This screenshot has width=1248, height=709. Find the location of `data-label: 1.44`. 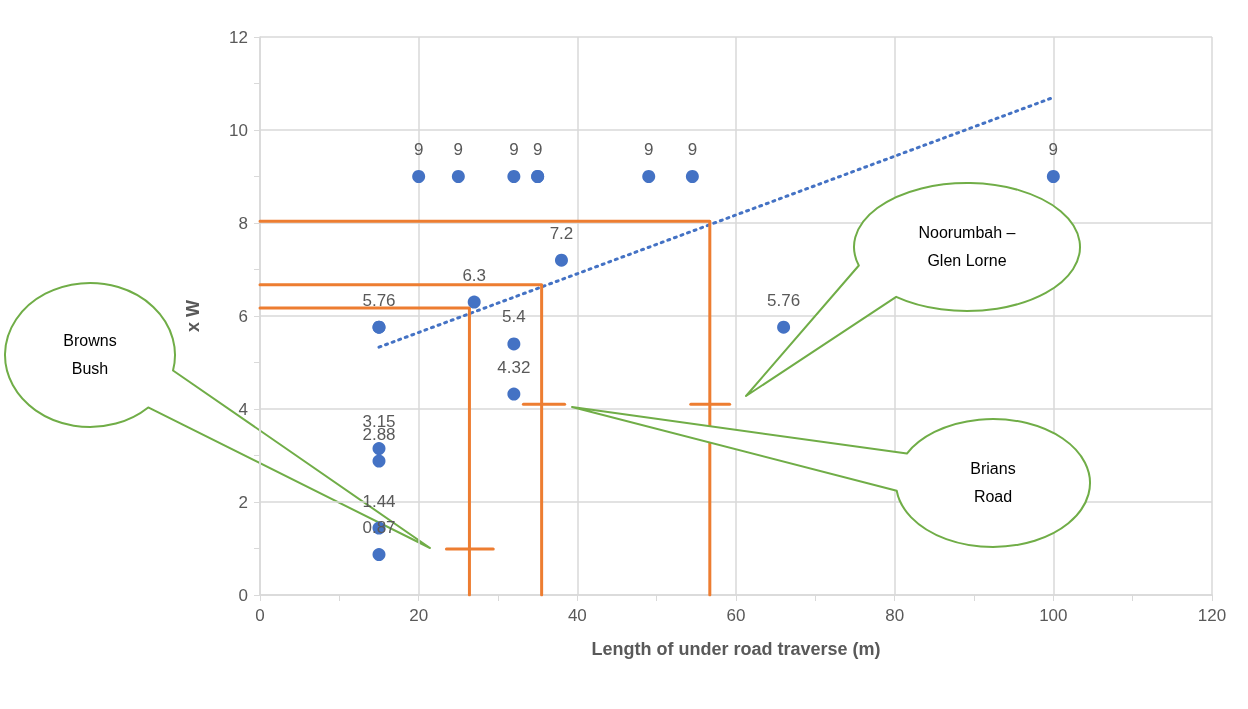

data-label: 1.44 is located at coordinates (379, 501).